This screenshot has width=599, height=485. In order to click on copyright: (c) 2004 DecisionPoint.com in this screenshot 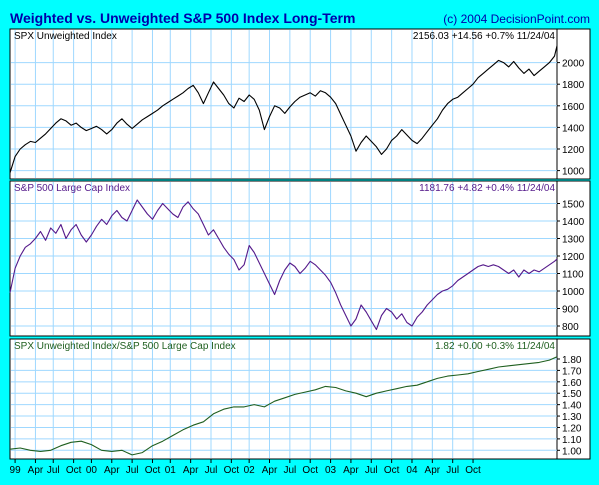, I will do `click(516, 19)`.